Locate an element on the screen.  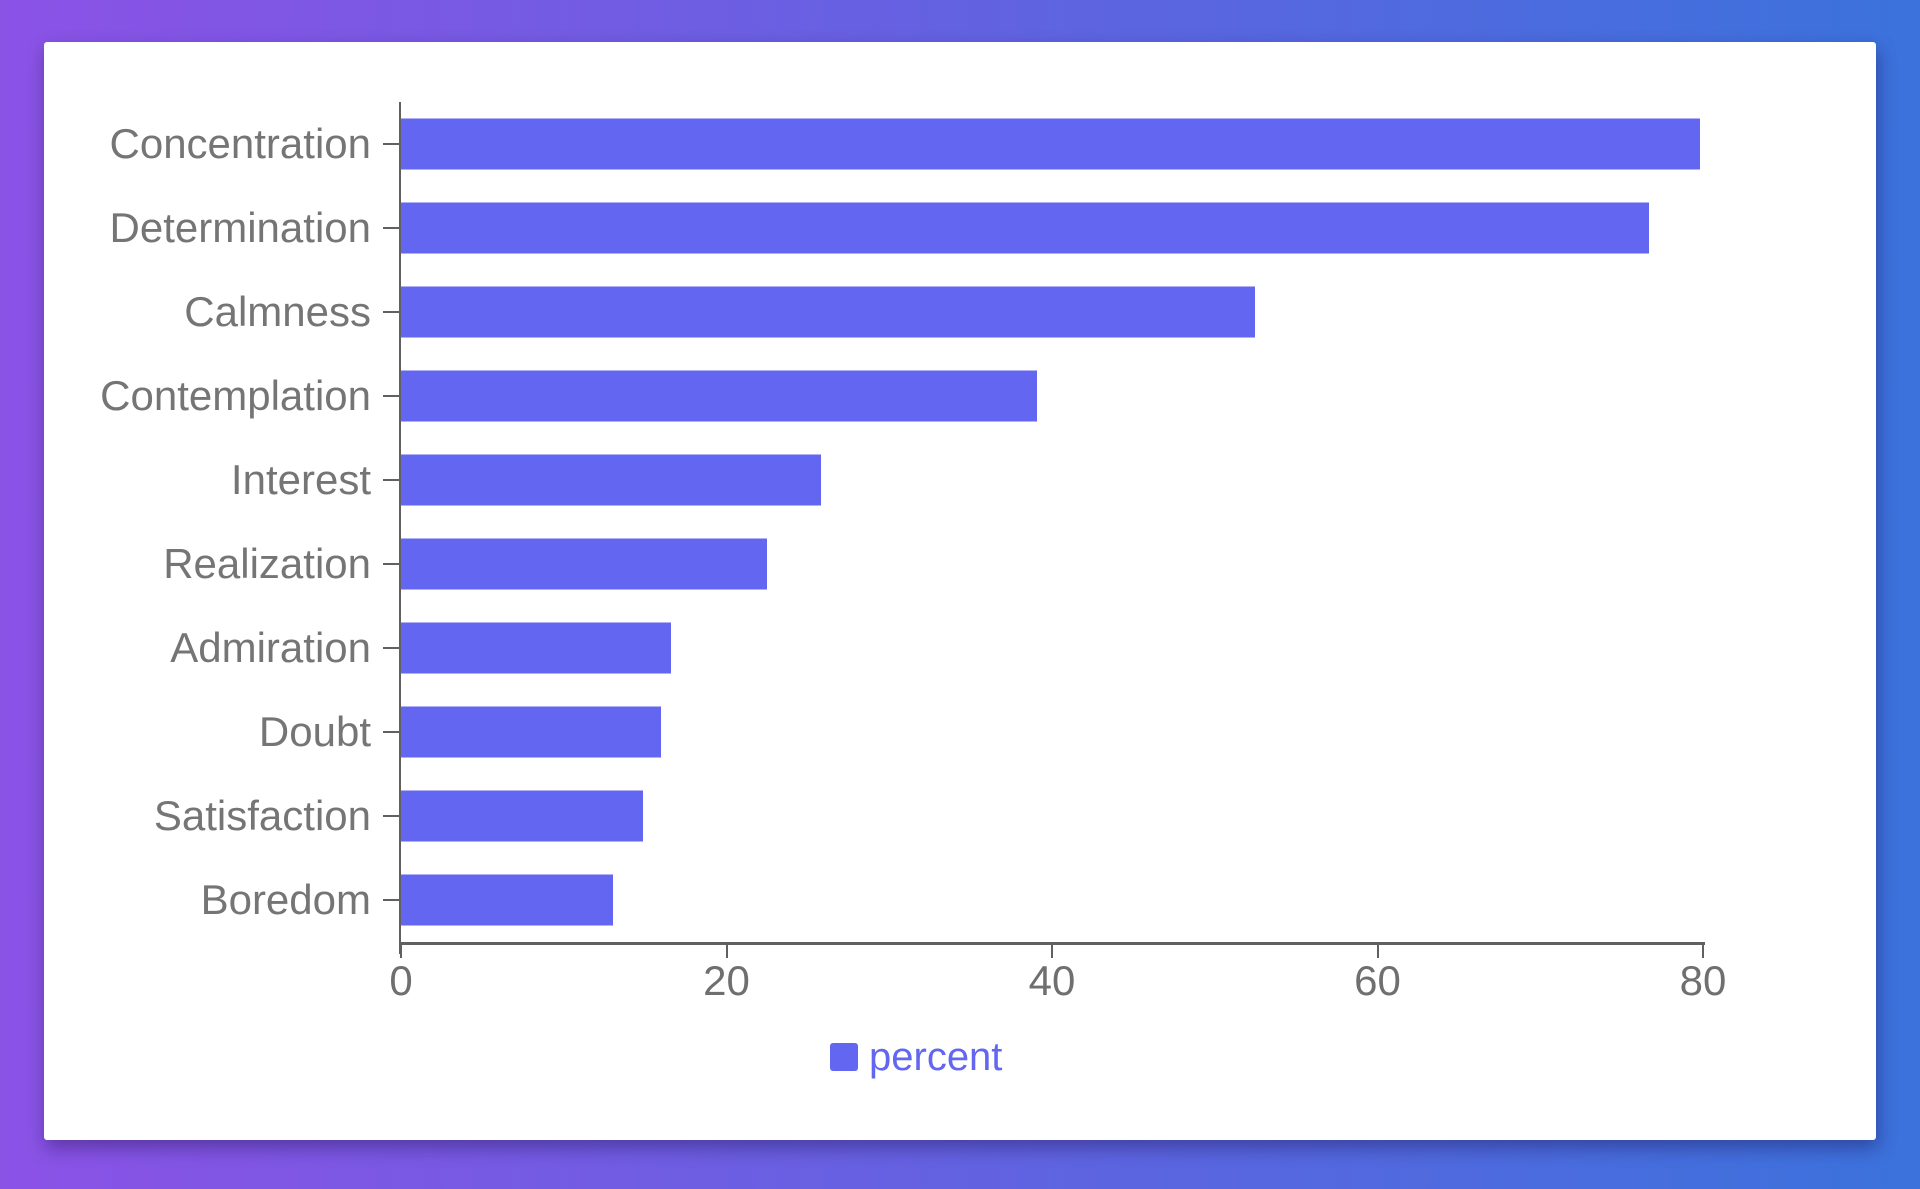
category-label: Satisfaction is located at coordinates (262, 815).